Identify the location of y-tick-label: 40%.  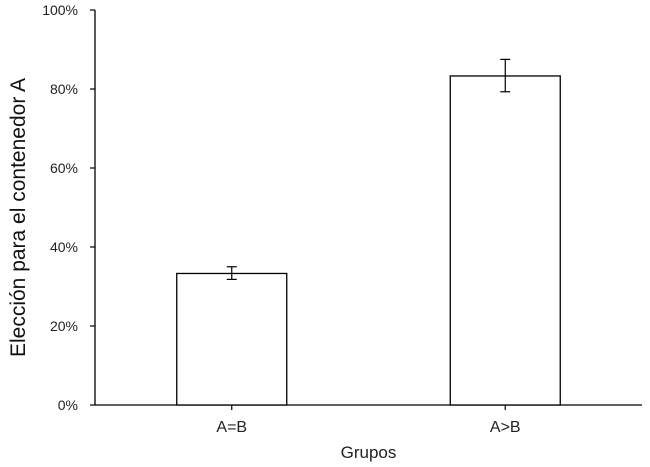
(64, 247).